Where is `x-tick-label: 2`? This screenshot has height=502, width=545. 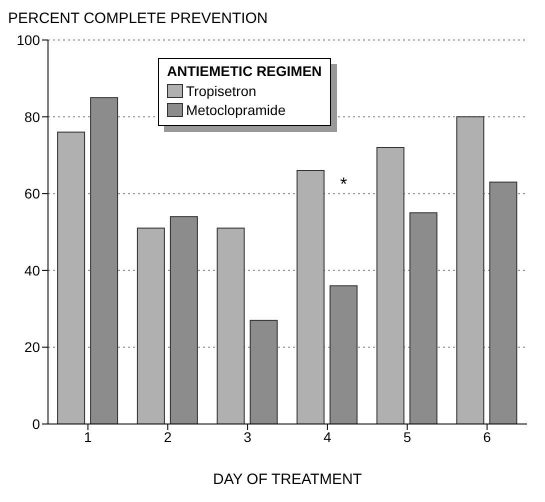 x-tick-label: 2 is located at coordinates (168, 436).